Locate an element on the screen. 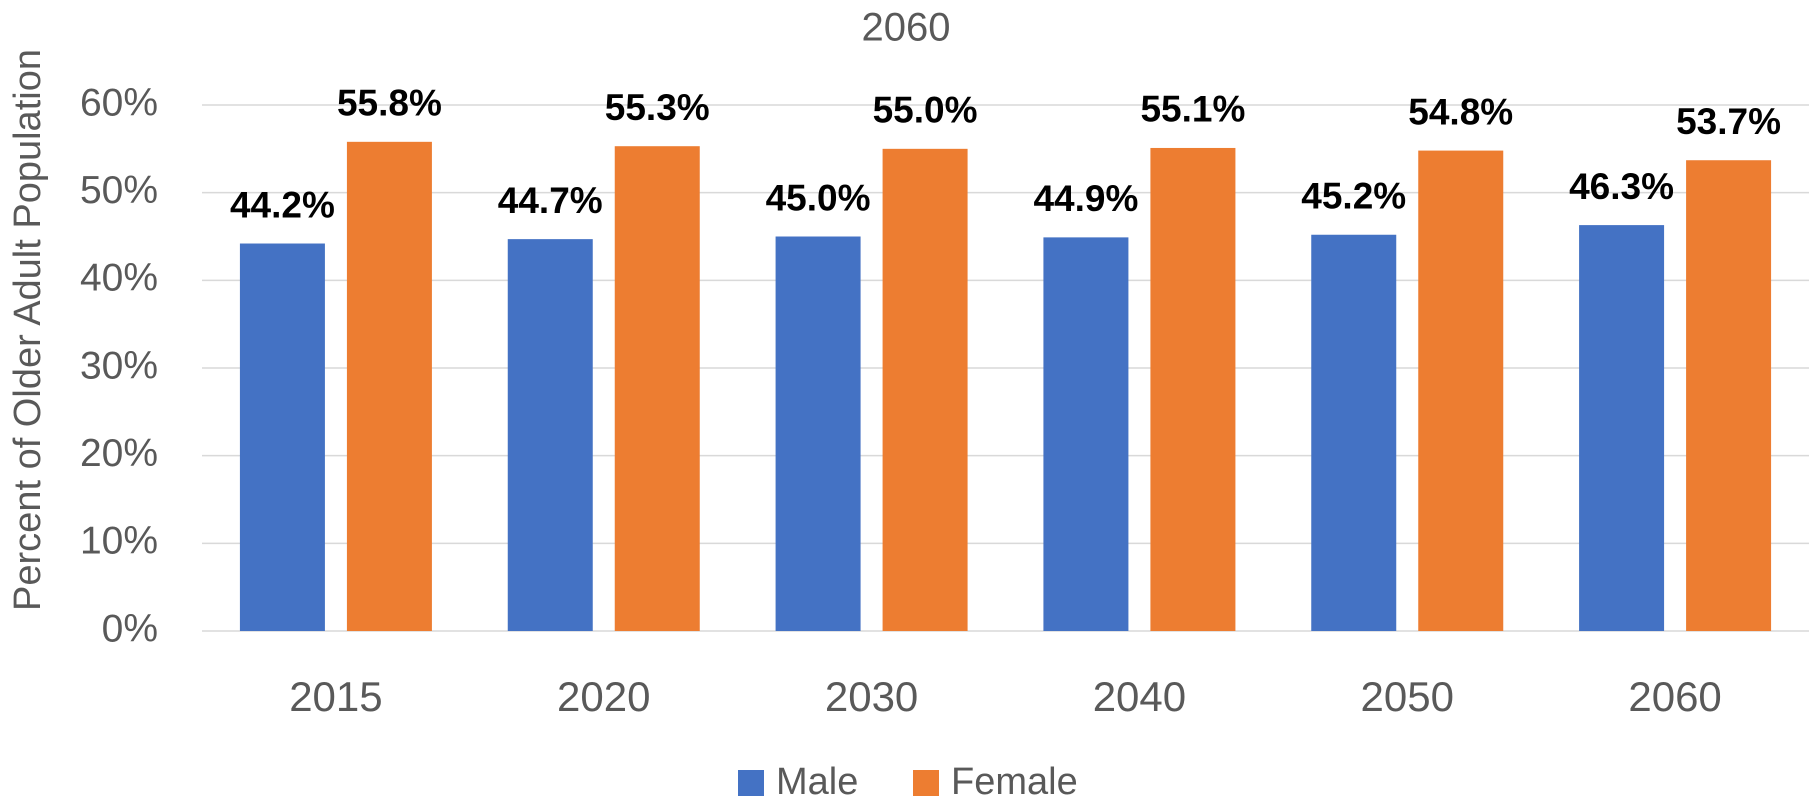 The height and width of the screenshot is (803, 1813). y-tick-label: 10% is located at coordinates (119, 541).